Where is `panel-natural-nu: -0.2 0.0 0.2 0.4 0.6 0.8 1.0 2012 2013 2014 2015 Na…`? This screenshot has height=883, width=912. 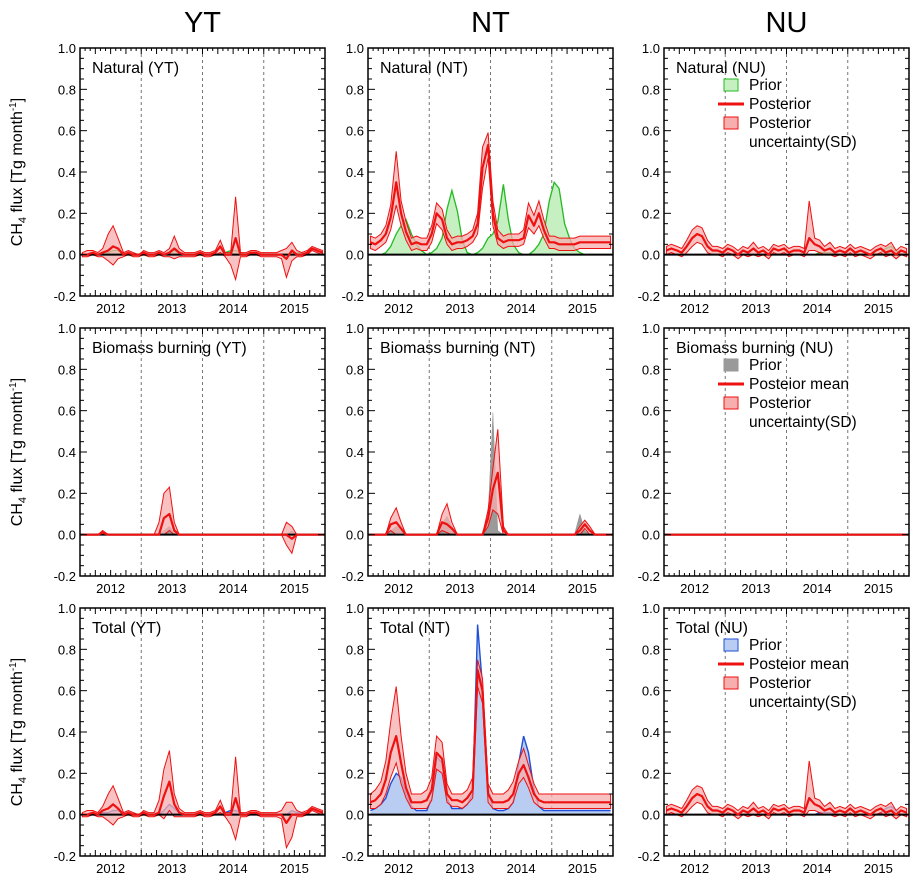 panel-natural-nu: -0.2 0.0 0.2 0.4 0.6 0.8 1.0 2012 2013 2014 2015 Na… is located at coordinates (774, 178).